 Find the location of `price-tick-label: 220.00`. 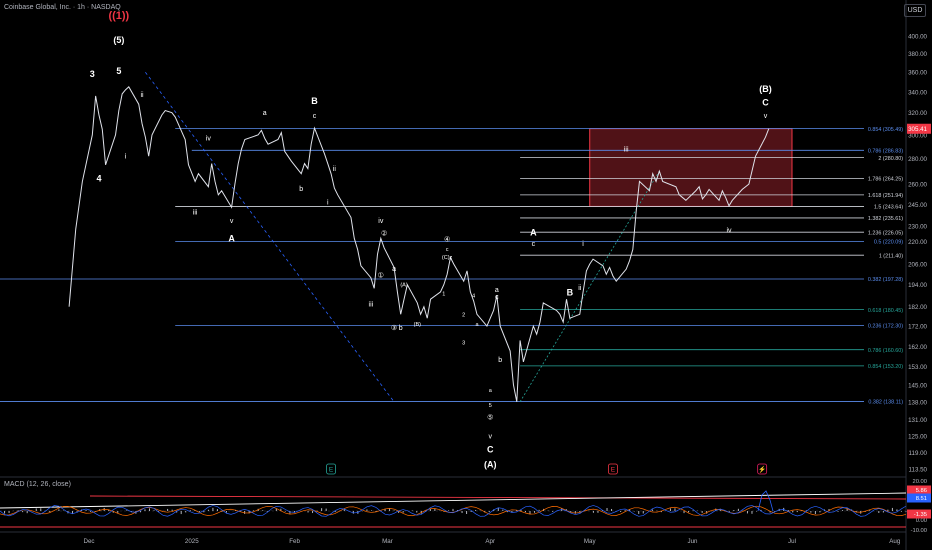

price-tick-label: 220.00 is located at coordinates (917, 242).